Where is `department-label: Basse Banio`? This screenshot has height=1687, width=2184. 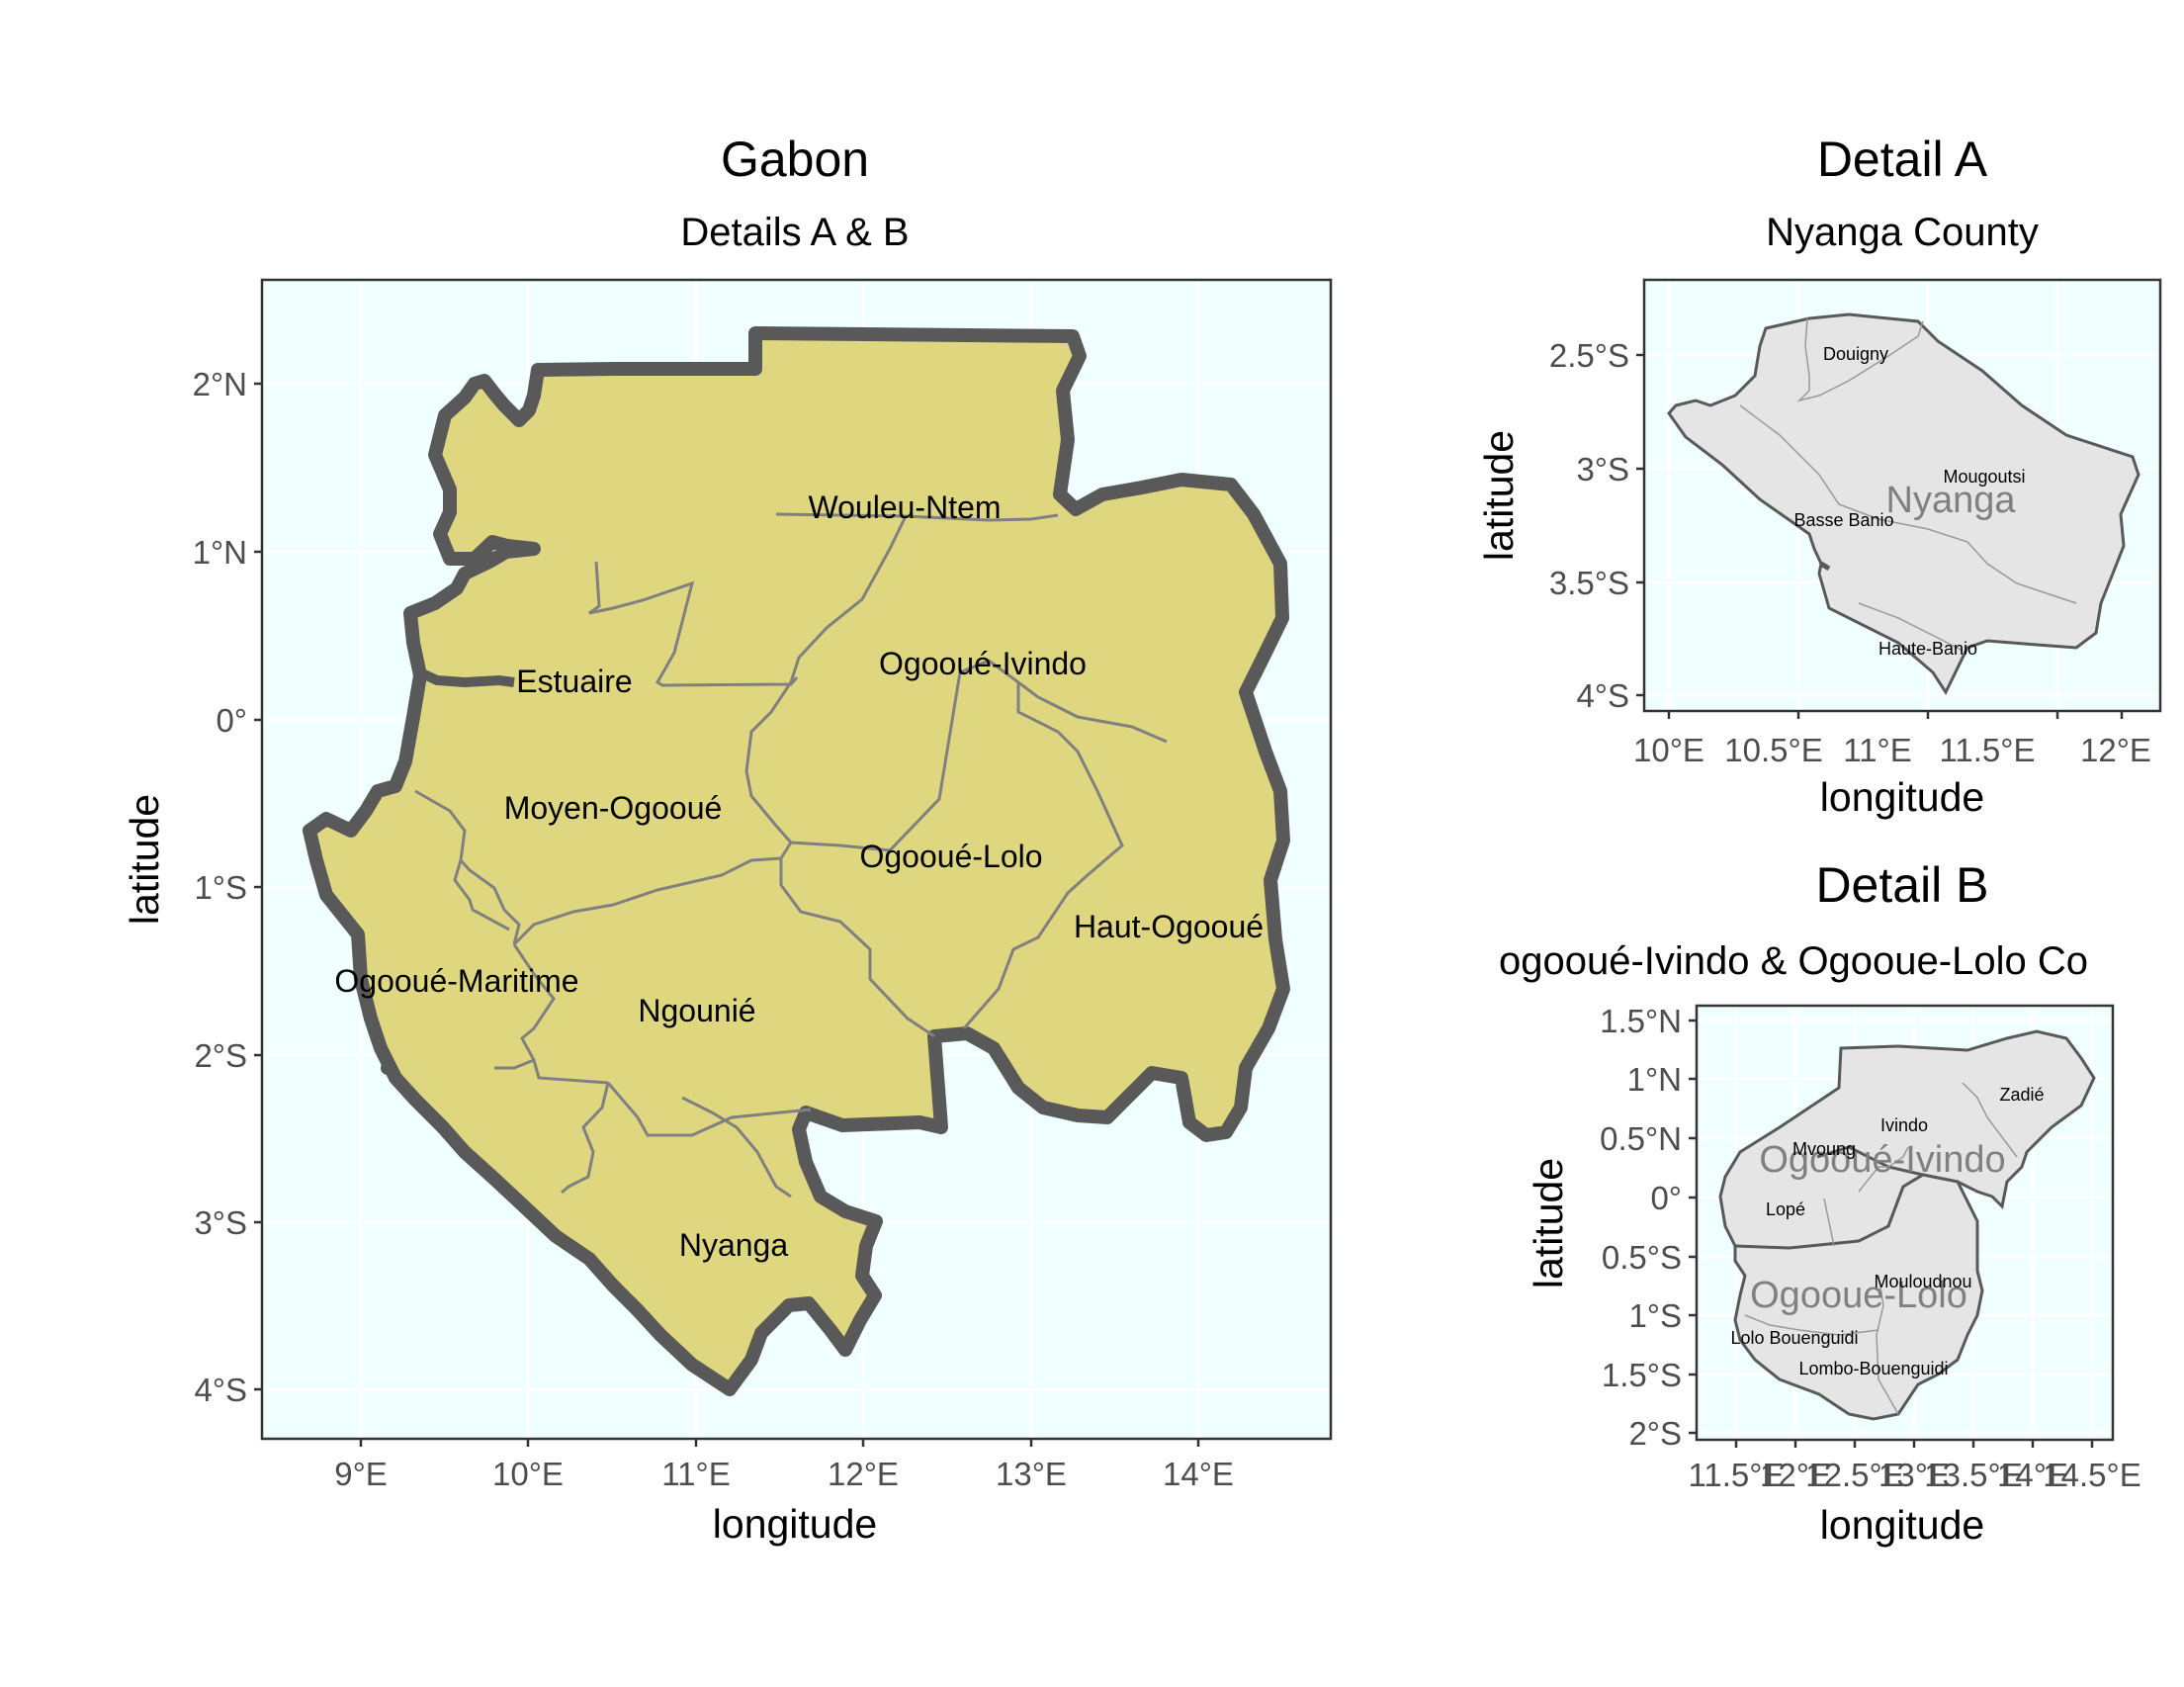
department-label: Basse Banio is located at coordinates (1843, 520).